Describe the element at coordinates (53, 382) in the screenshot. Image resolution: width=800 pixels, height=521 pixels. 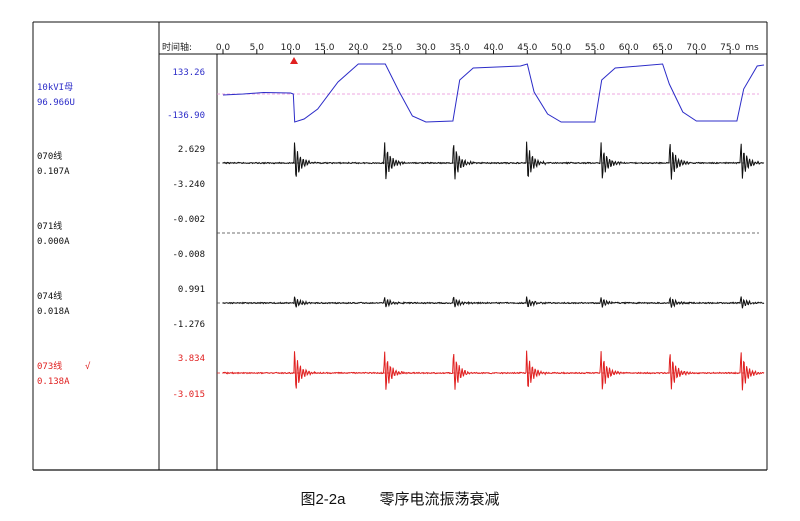
I see `channel-value: 0.138A` at that location.